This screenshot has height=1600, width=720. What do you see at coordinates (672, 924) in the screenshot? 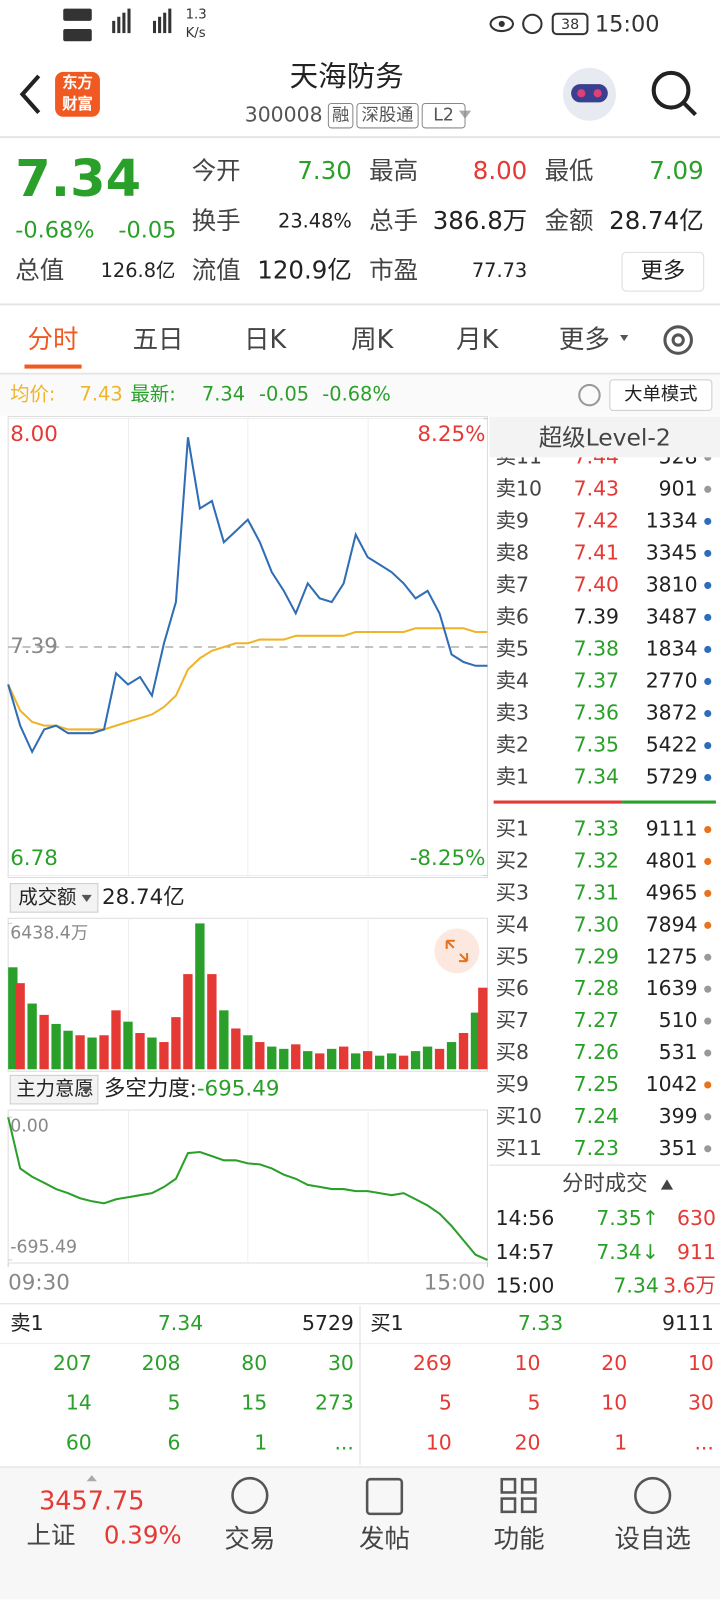
I see `book-volume: 7894` at bounding box center [672, 924].